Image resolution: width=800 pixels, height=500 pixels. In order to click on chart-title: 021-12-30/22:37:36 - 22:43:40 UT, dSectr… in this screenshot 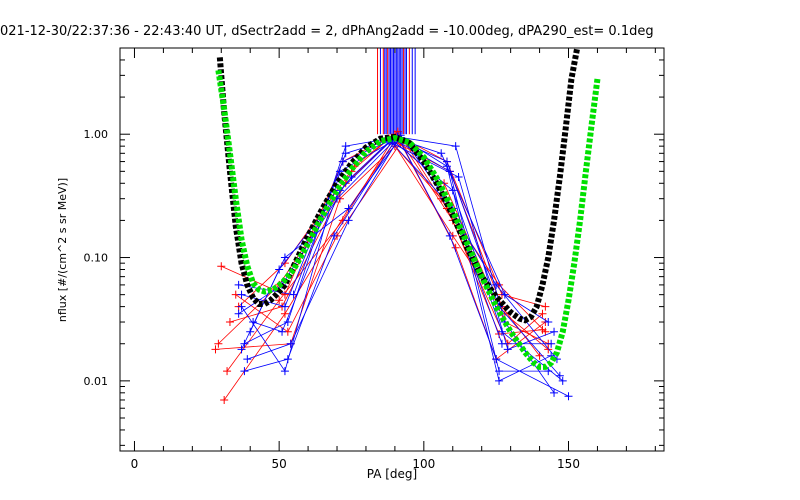, I will do `click(327, 31)`.